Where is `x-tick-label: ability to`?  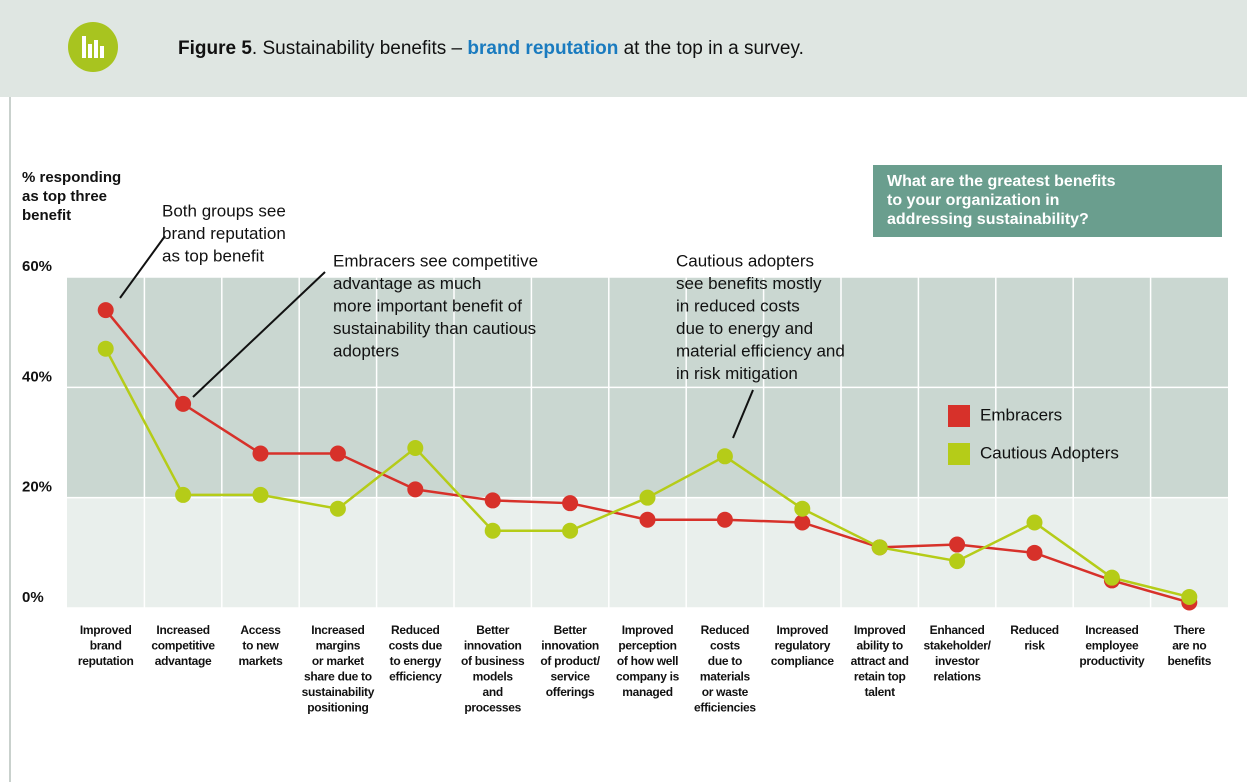
x-tick-label: ability to is located at coordinates (880, 646).